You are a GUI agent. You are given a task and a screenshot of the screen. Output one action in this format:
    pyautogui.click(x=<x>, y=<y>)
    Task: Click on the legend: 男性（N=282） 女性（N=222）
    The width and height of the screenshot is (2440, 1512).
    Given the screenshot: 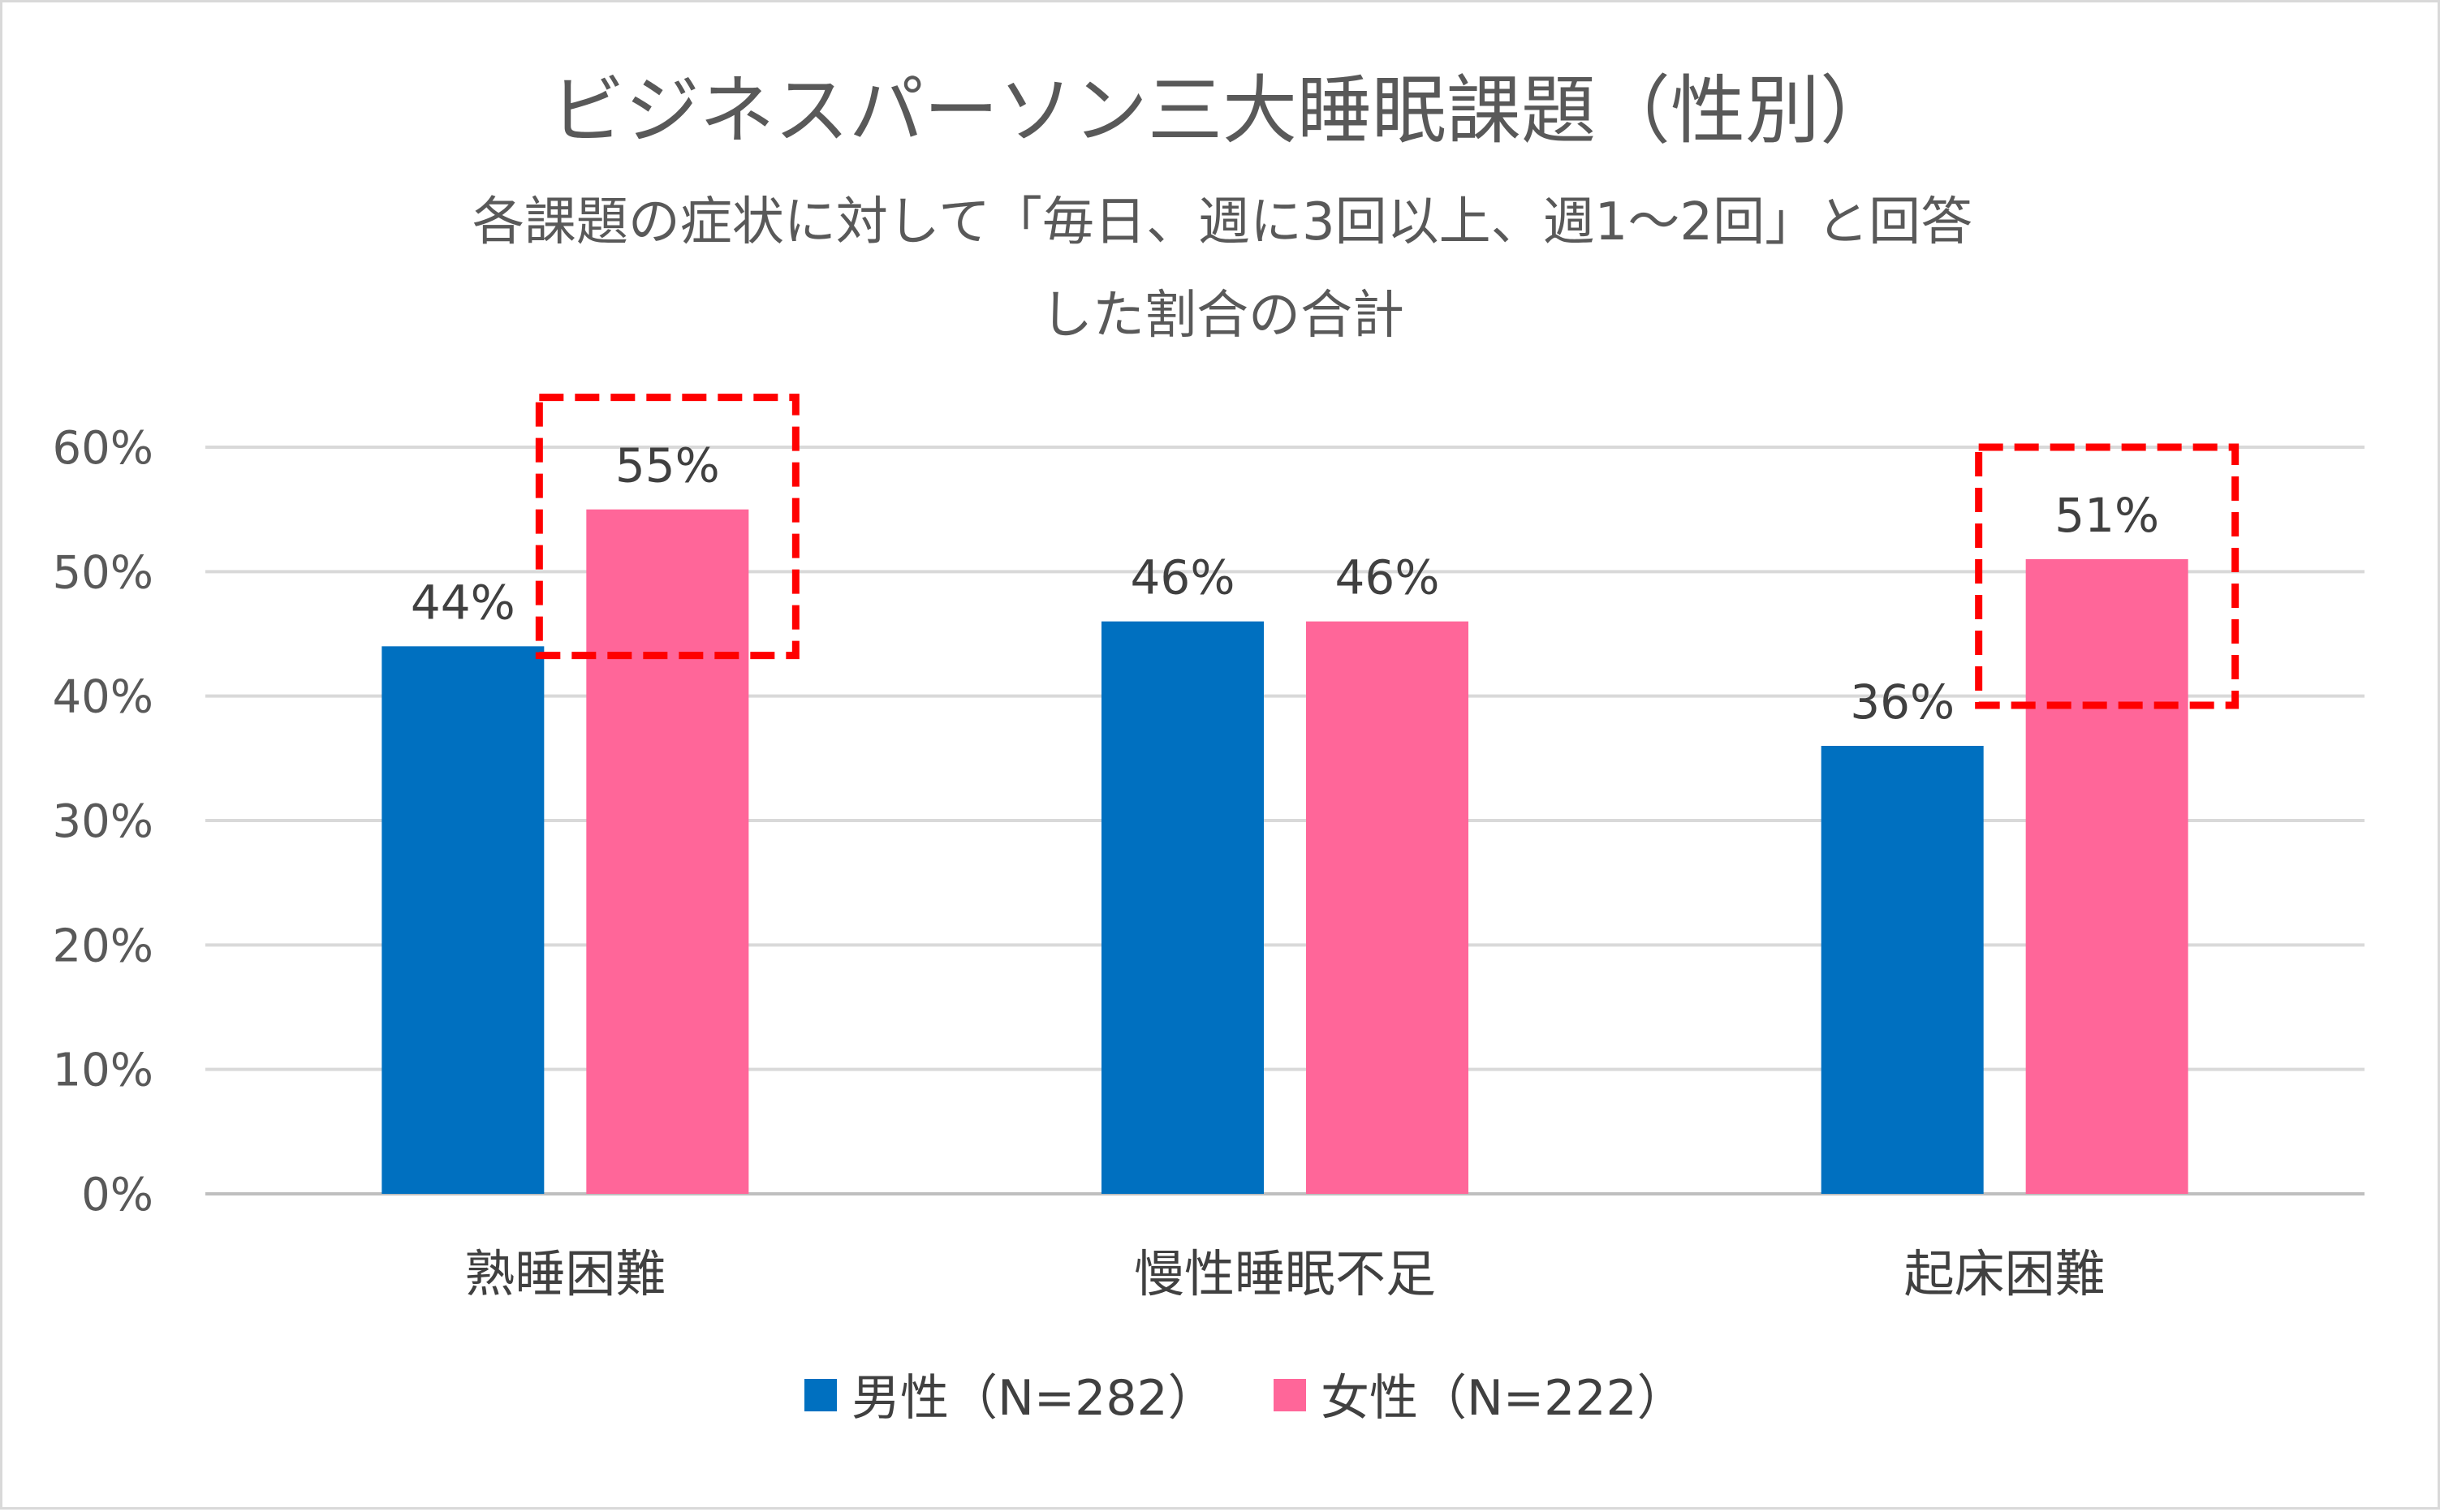 What is the action you would take?
    pyautogui.click(x=1245, y=1399)
    